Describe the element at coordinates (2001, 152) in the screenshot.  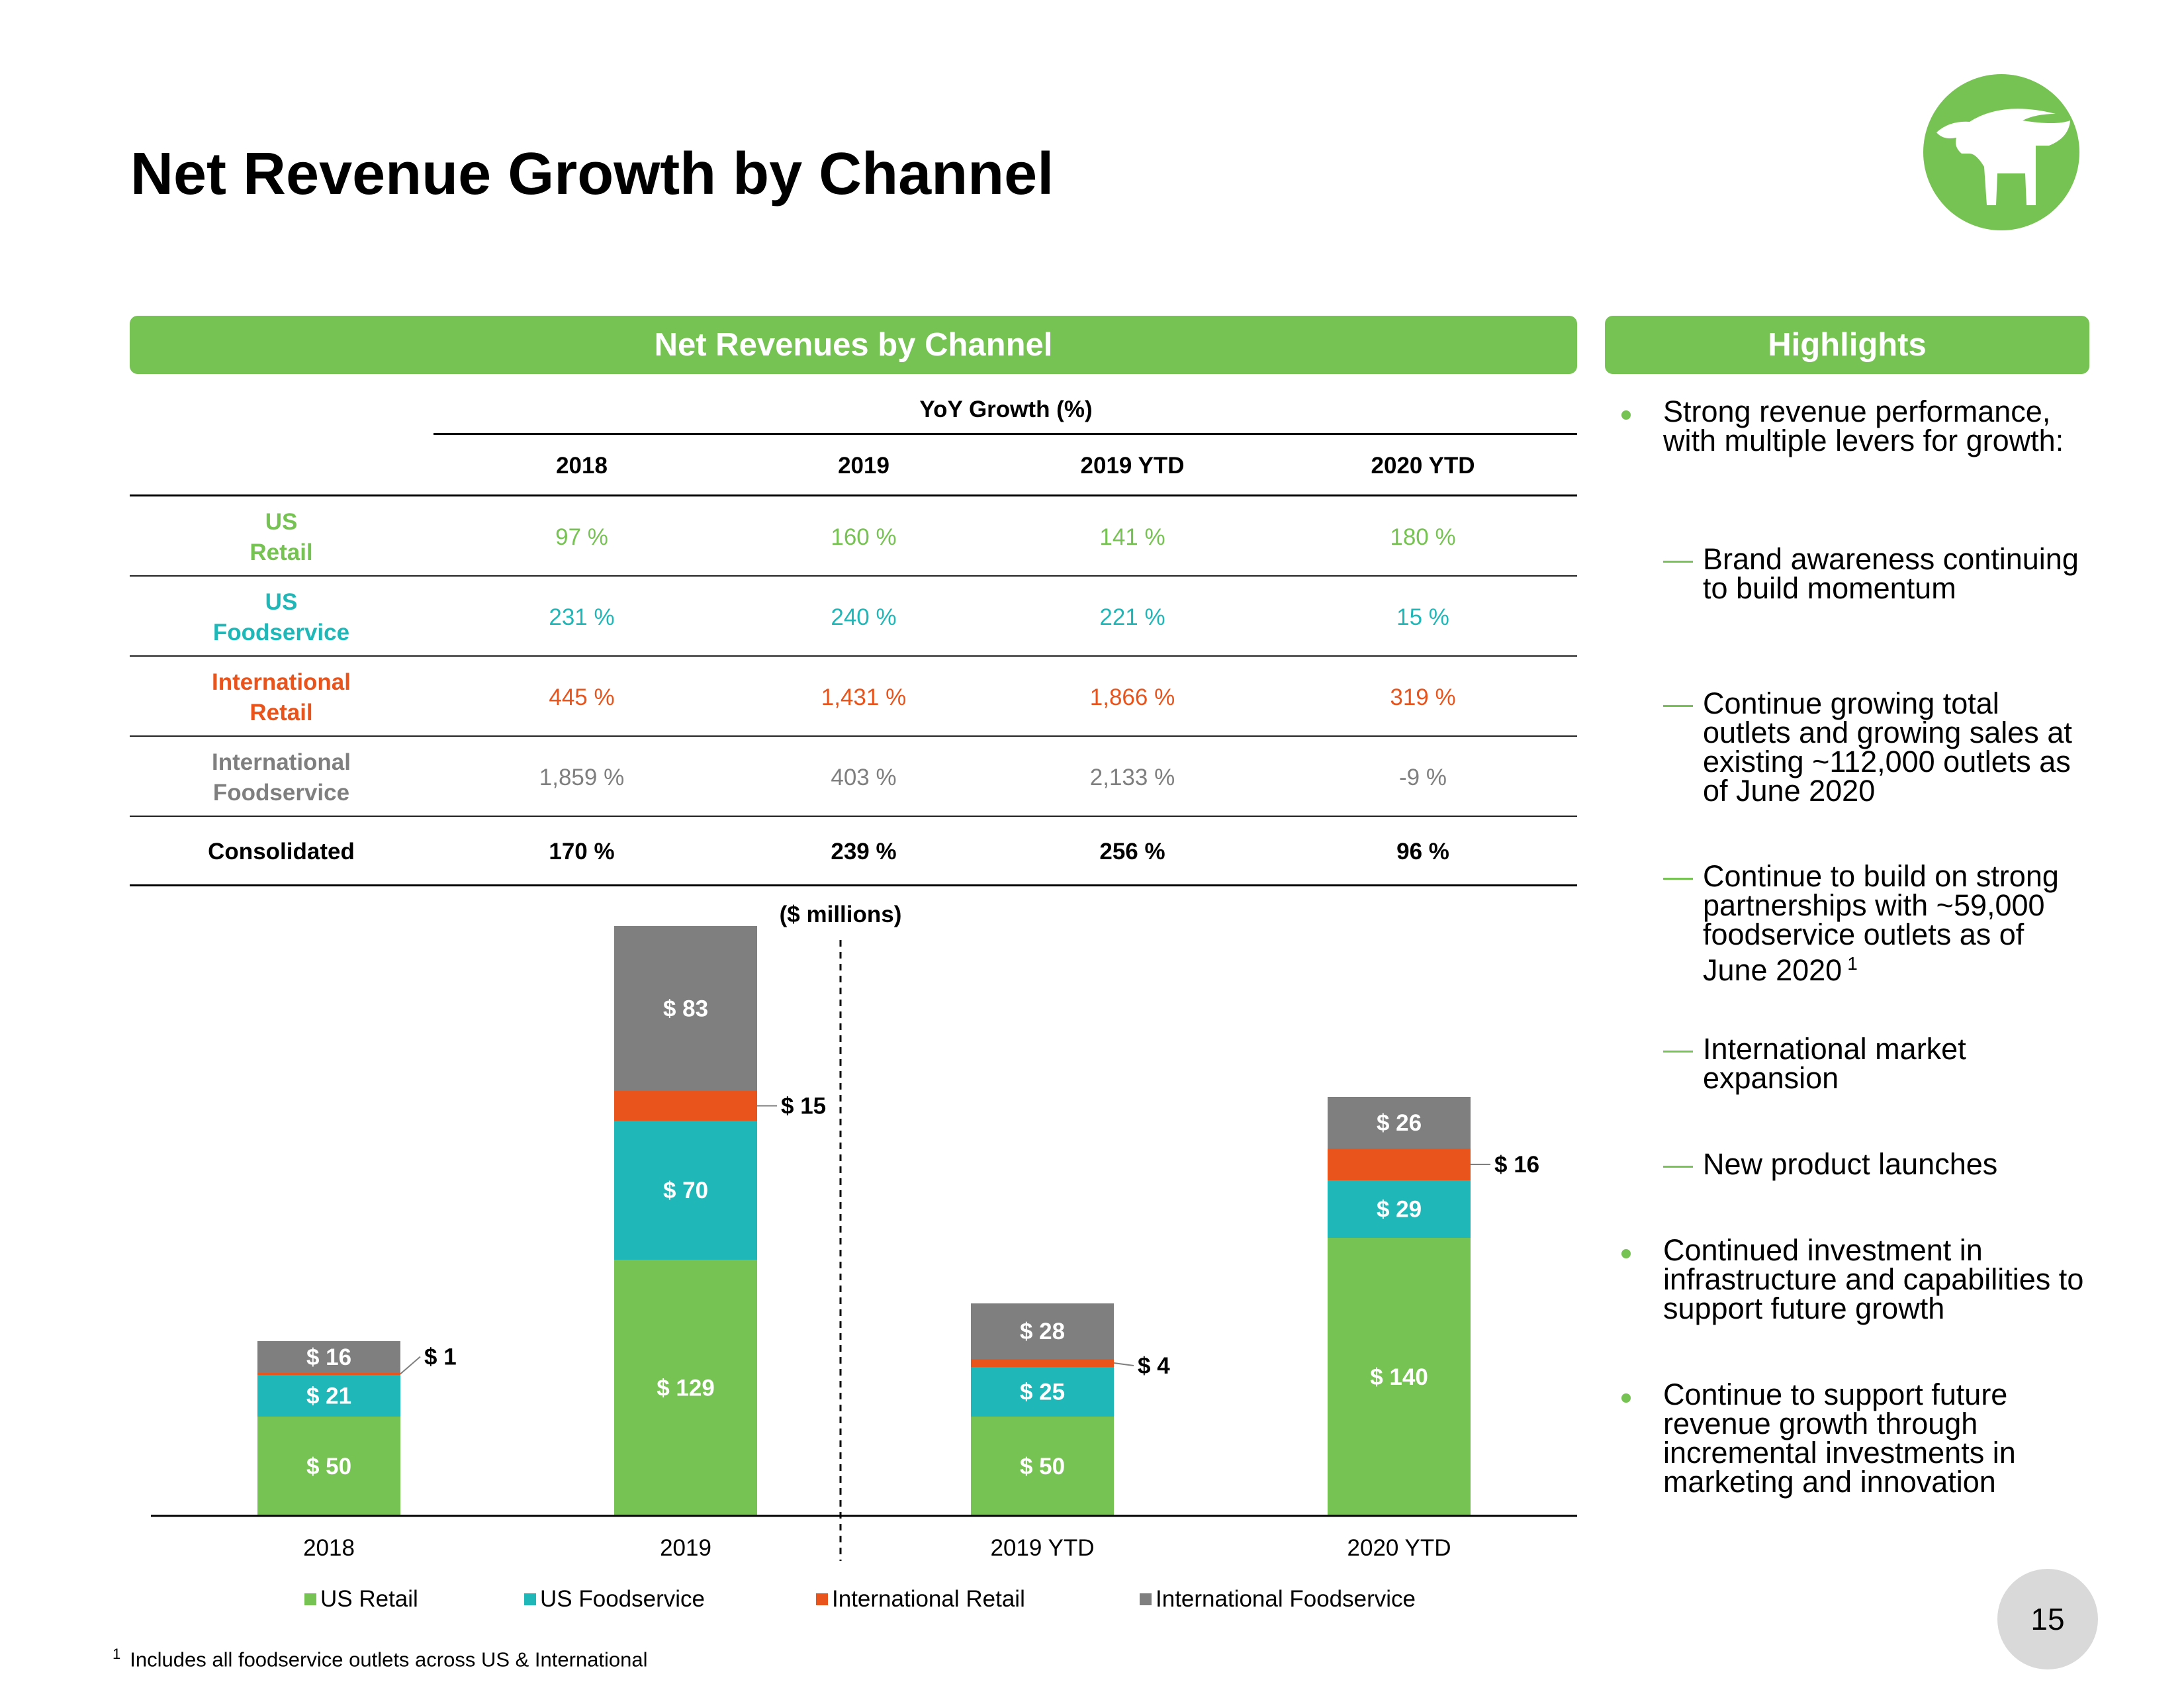
I see `steer-logo-icon` at that location.